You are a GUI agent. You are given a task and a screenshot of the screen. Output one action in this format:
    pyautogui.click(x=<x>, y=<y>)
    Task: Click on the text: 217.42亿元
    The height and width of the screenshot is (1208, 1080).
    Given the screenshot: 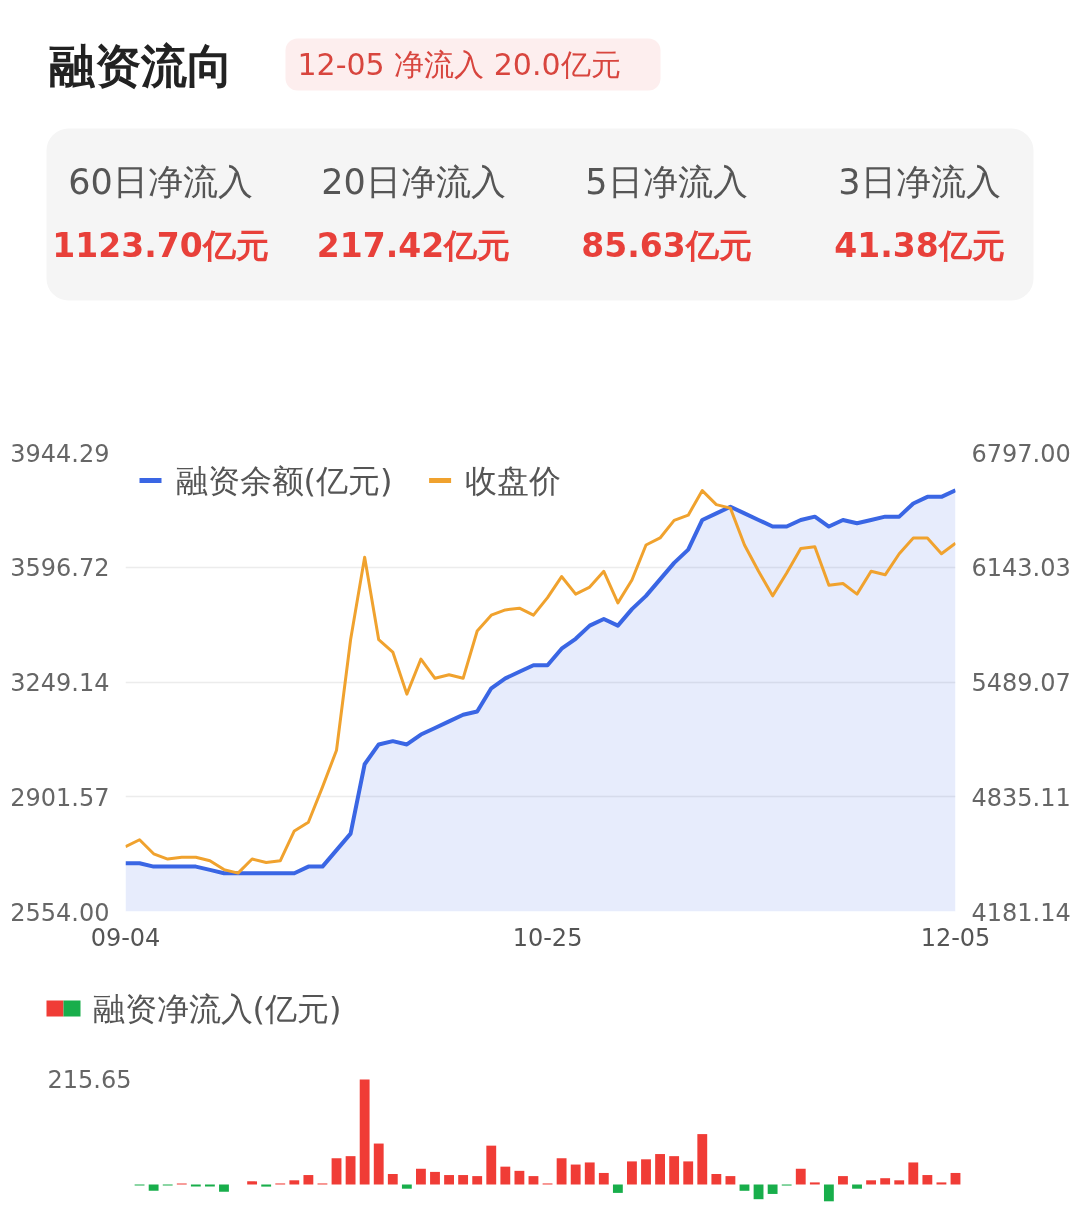 What is the action you would take?
    pyautogui.click(x=413, y=245)
    